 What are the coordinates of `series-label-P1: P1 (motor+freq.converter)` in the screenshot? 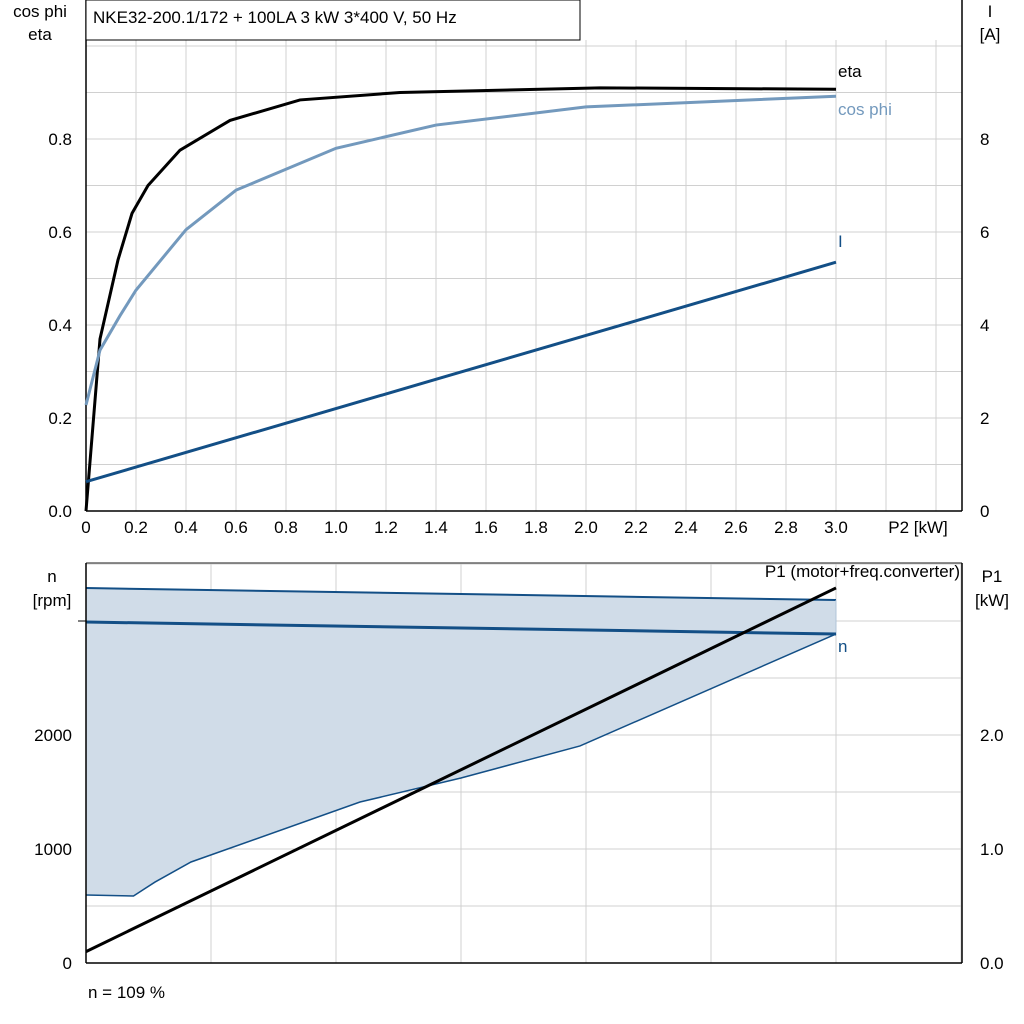 It's located at (862, 571).